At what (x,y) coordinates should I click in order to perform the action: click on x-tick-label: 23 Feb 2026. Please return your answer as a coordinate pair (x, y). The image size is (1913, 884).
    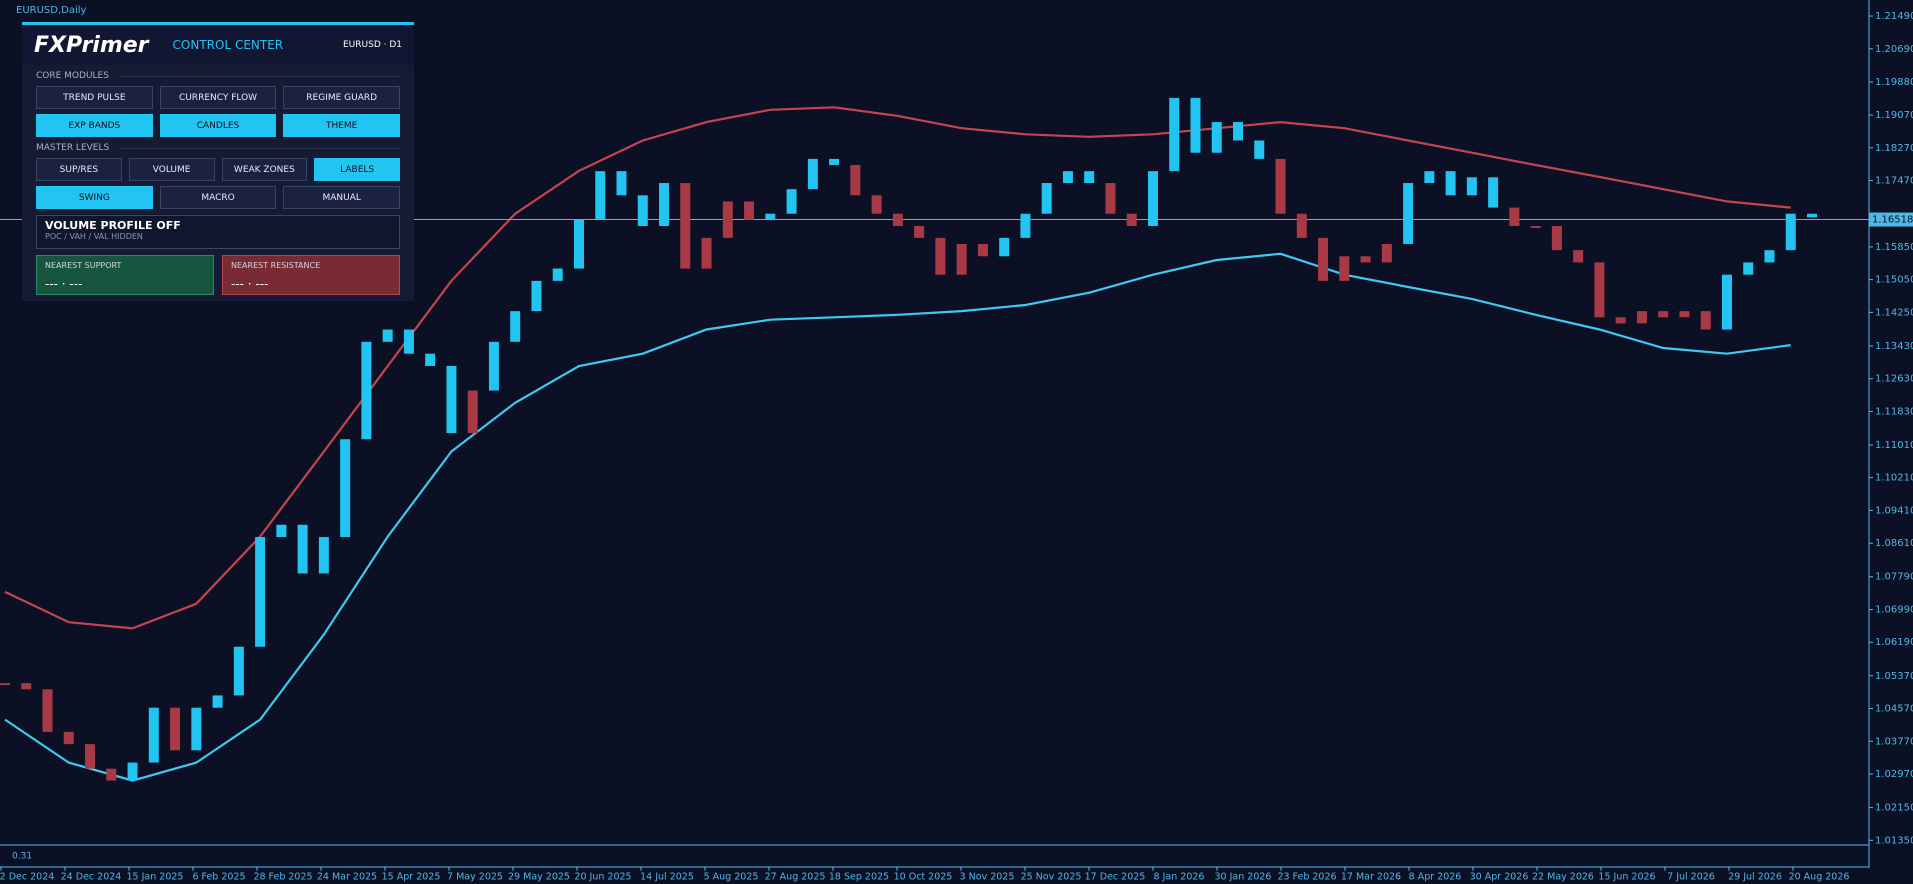
    Looking at the image, I should click on (1306, 877).